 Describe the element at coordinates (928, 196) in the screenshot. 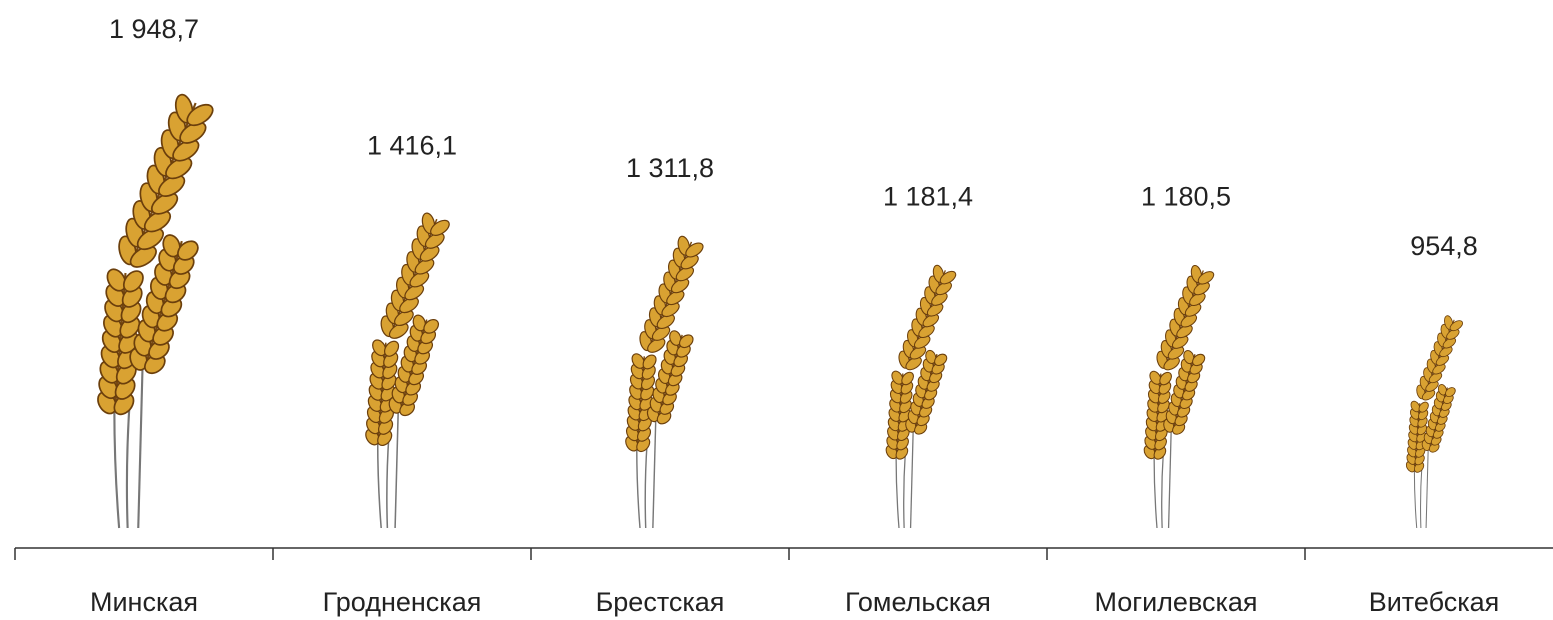

I see `value-label: 1 181,4` at that location.